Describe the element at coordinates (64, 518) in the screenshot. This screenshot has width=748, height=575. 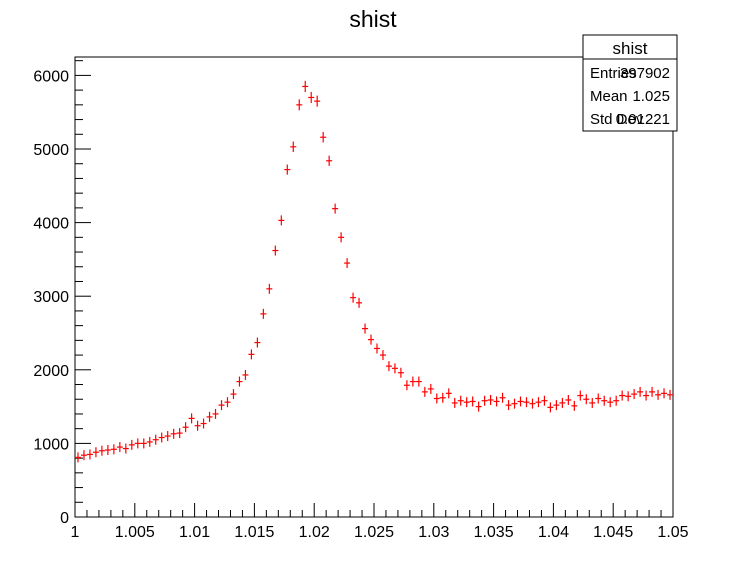
I see `y-tick-label: 0` at that location.